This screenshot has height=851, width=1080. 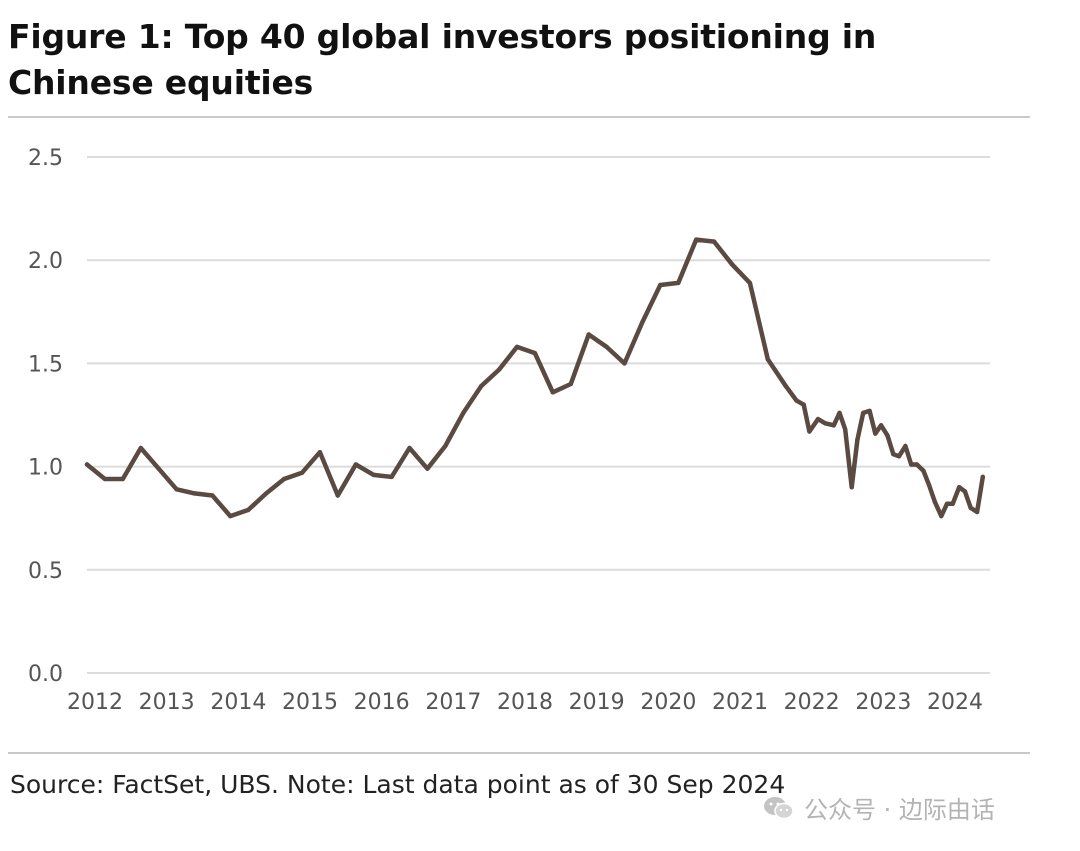 What do you see at coordinates (519, 753) in the screenshot?
I see `bottom-divider` at bounding box center [519, 753].